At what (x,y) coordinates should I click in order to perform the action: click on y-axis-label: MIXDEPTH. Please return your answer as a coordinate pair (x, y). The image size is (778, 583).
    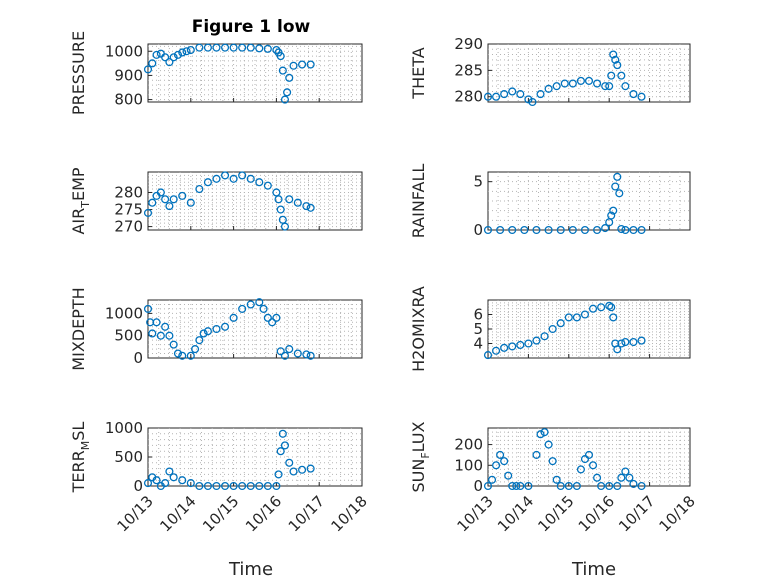
    Looking at the image, I should click on (78, 328).